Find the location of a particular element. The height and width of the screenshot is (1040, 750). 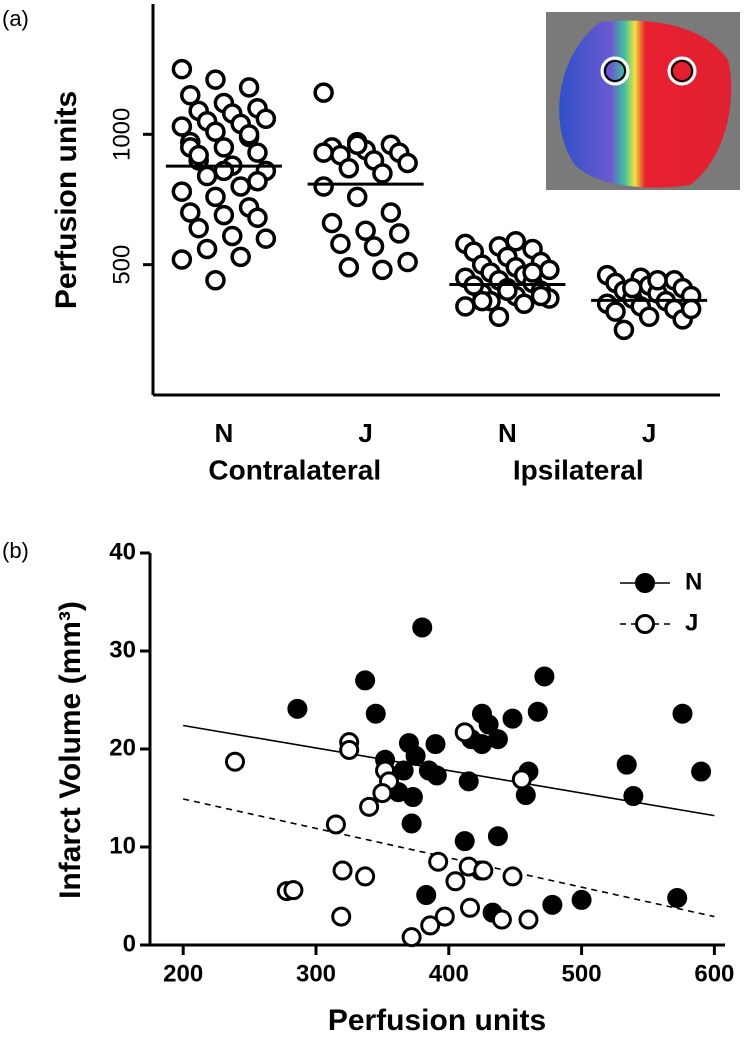

y-tick-label: 20 is located at coordinates (122, 747).